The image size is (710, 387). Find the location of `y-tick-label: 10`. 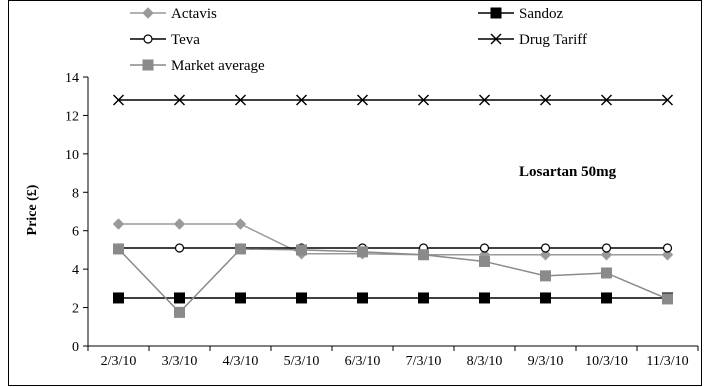

y-tick-label: 10 is located at coordinates (72, 155).